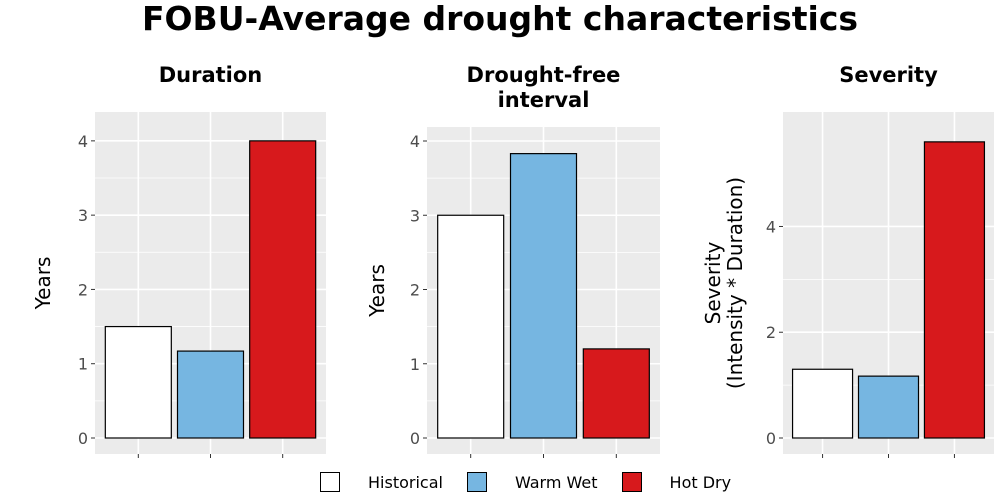 This screenshot has height=500, width=1000. Describe the element at coordinates (544, 75) in the screenshot. I see `panel-title: Drought-free` at that location.